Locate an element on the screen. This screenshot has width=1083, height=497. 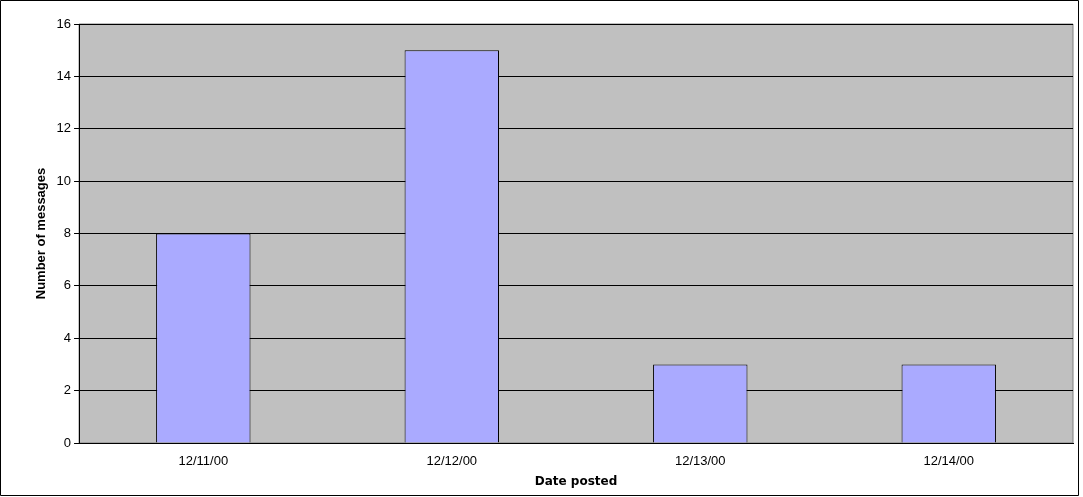
y-tick-label: 14 is located at coordinates (64, 75).